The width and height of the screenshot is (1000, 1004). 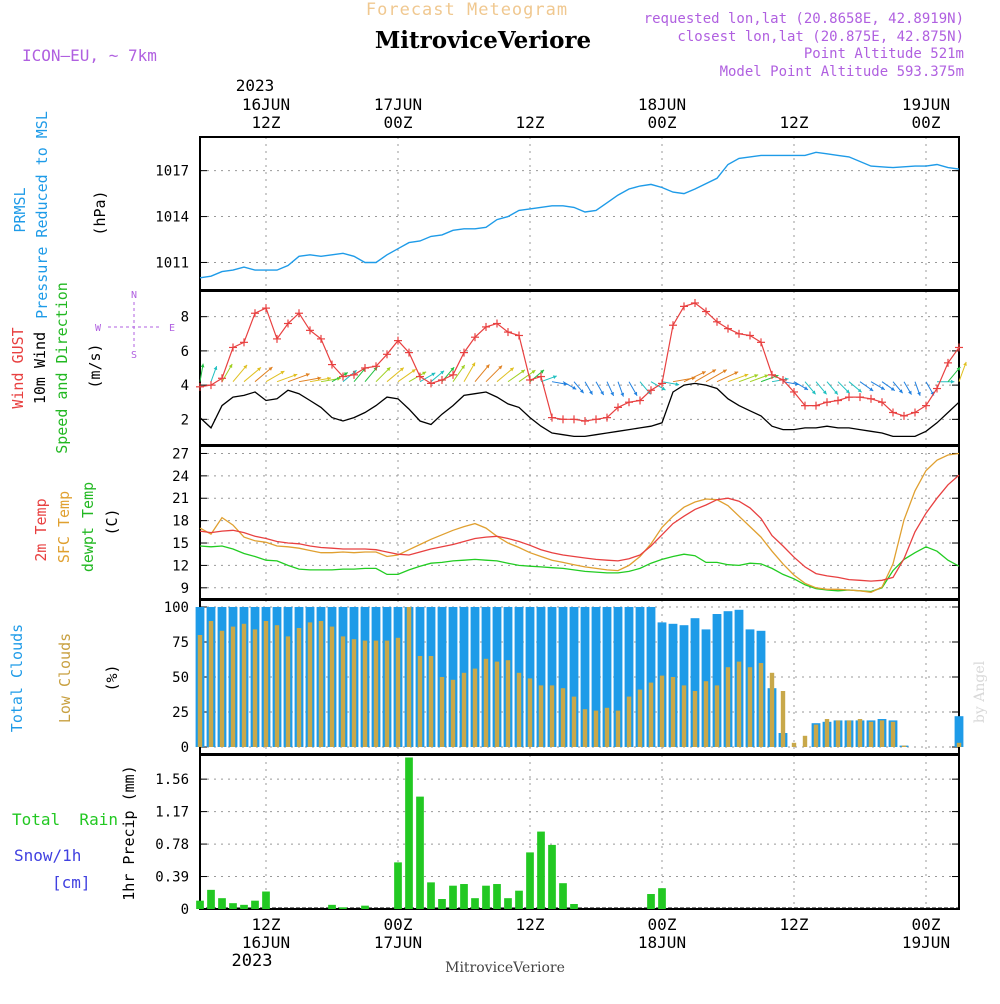 I want to click on total-clouds-label: Total Clouds, so click(x=17, y=678).